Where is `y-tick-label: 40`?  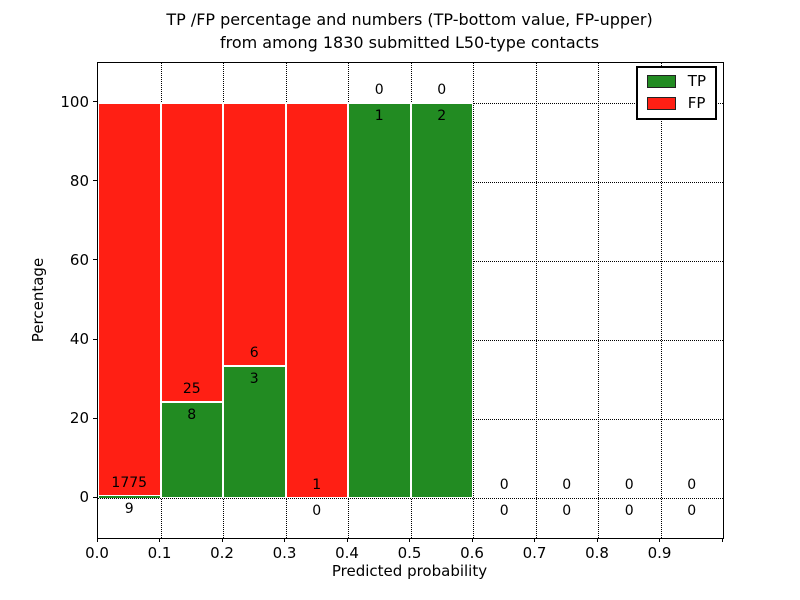 y-tick-label: 40 is located at coordinates (79, 339).